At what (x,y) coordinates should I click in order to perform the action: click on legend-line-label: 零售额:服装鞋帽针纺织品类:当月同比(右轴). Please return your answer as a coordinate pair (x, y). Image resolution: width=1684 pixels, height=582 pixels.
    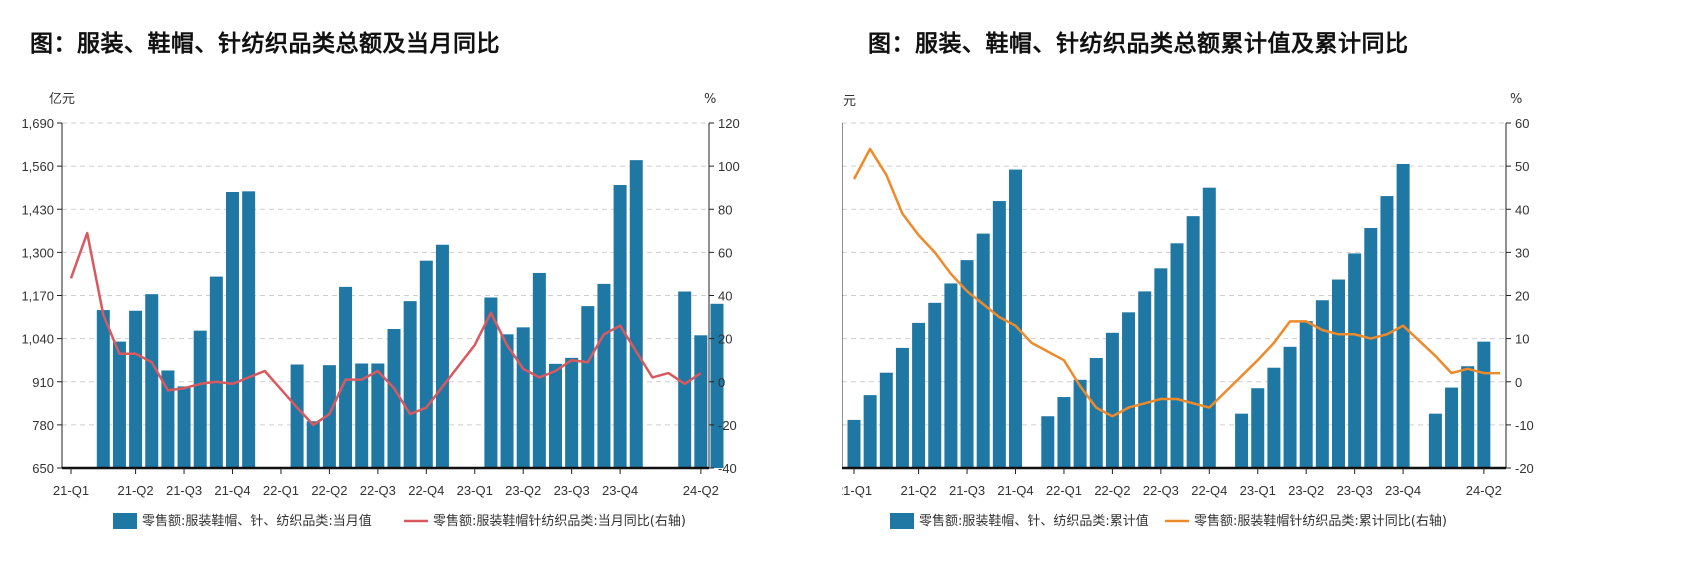
    Looking at the image, I should click on (559, 521).